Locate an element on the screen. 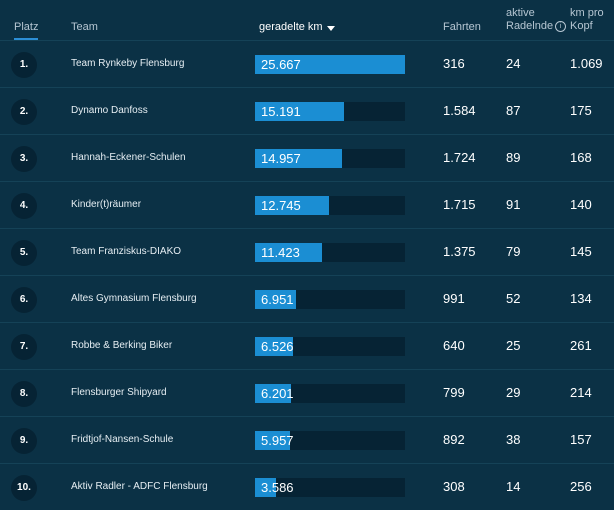 The height and width of the screenshot is (510, 614). team-name: Team Rynkeby Flensburg is located at coordinates (128, 63).